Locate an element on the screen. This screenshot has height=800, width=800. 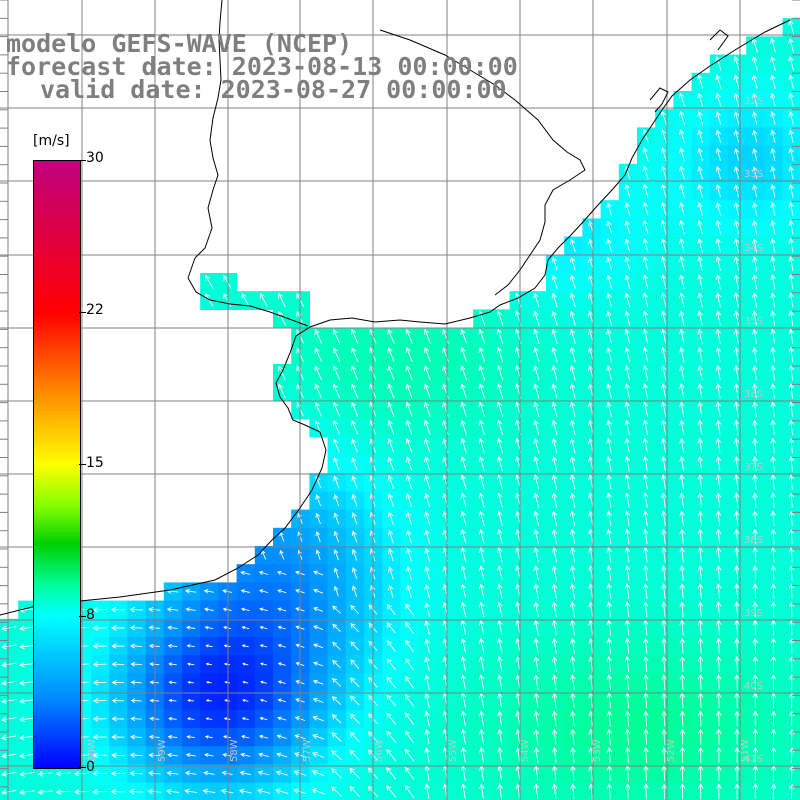
colorbar-tick-15: 15 is located at coordinates (95, 463).